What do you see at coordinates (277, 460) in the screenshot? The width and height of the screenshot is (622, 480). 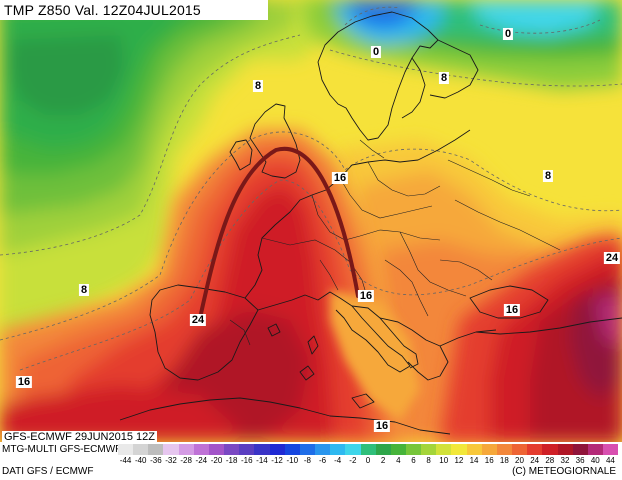 I see `color-scale-label: -12` at bounding box center [277, 460].